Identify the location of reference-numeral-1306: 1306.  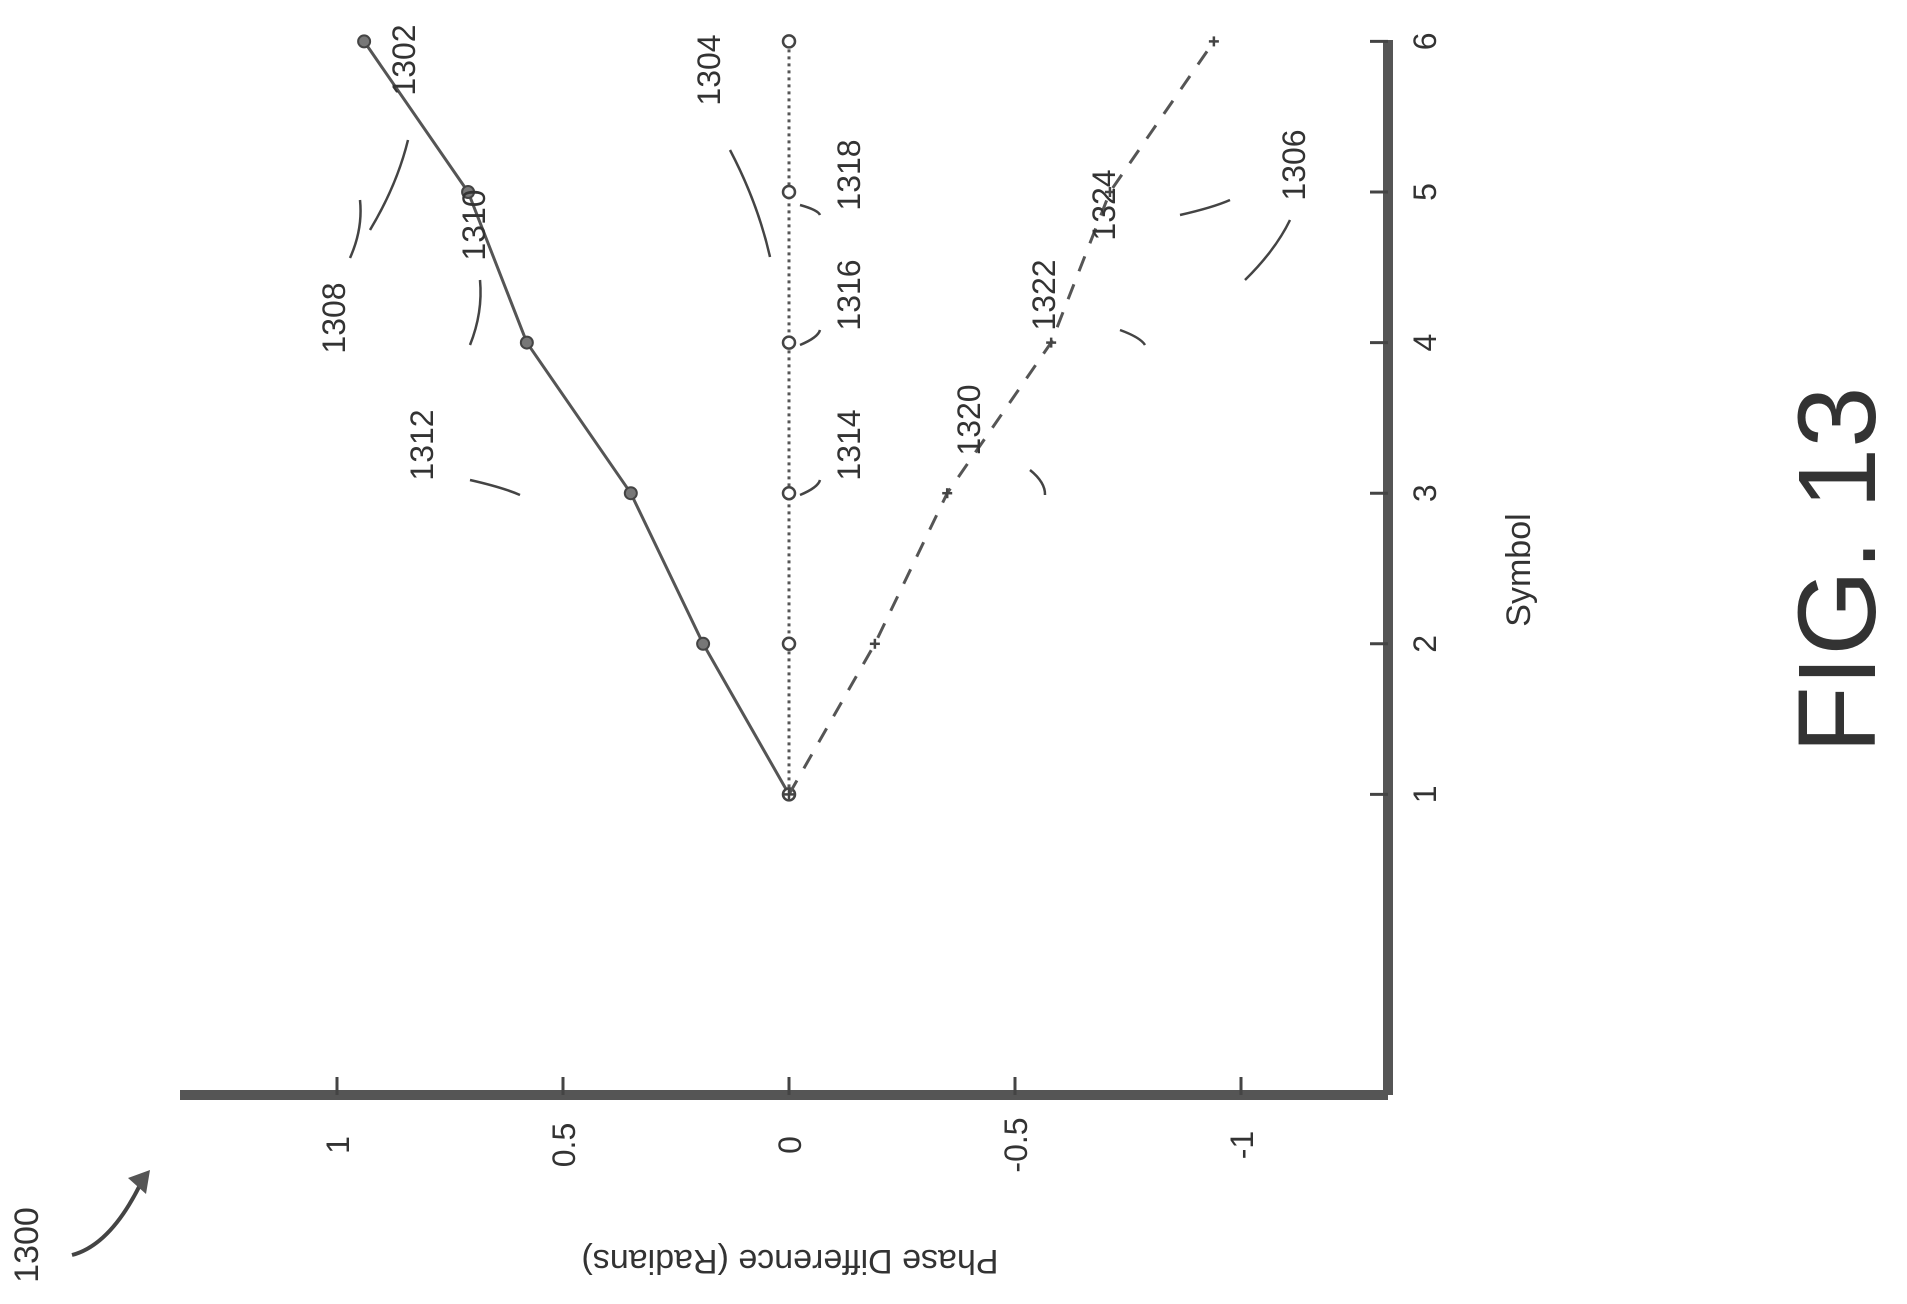
(1294, 164).